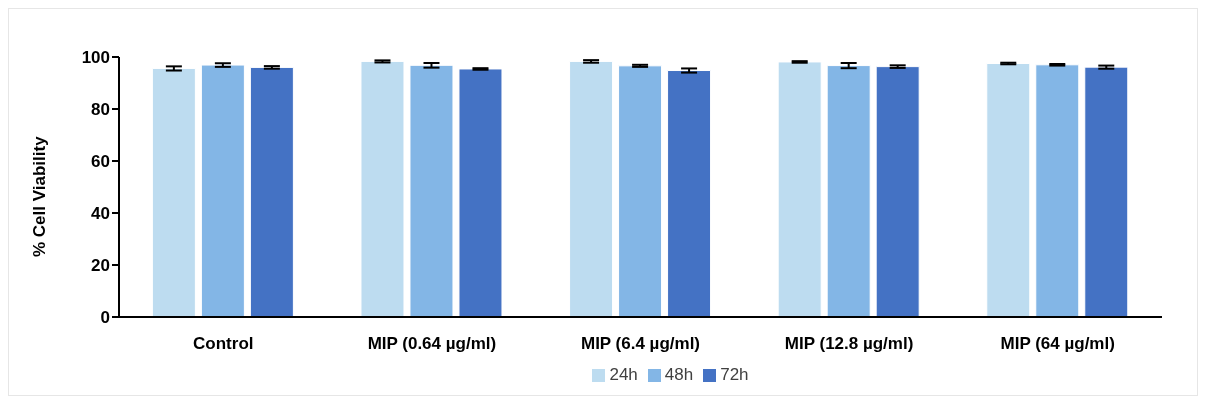 This screenshot has height=407, width=1208. I want to click on x-tick-label: MIP (0.64 µg/ml), so click(432, 344).